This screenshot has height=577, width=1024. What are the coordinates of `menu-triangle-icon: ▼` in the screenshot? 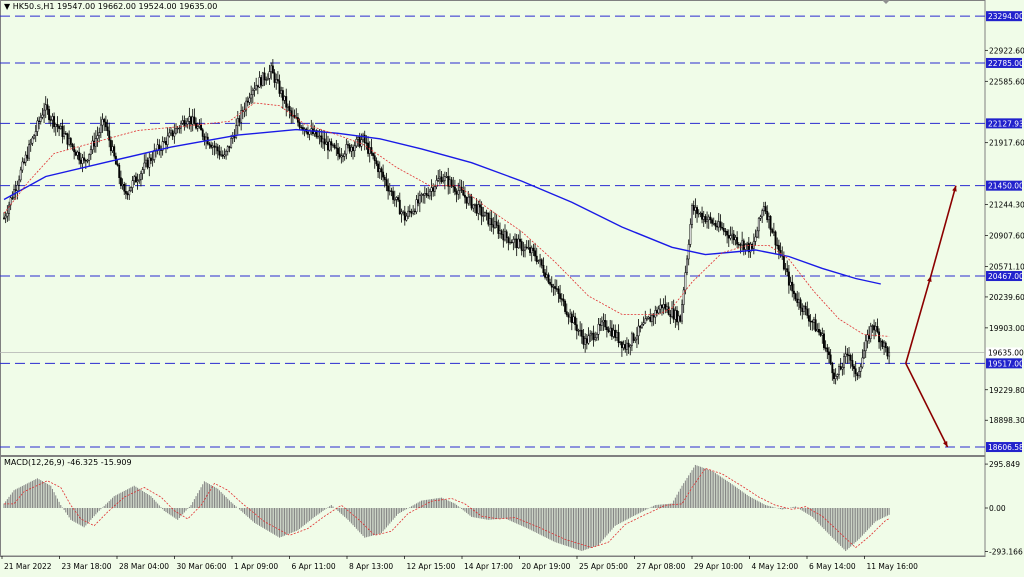 It's located at (7, 6).